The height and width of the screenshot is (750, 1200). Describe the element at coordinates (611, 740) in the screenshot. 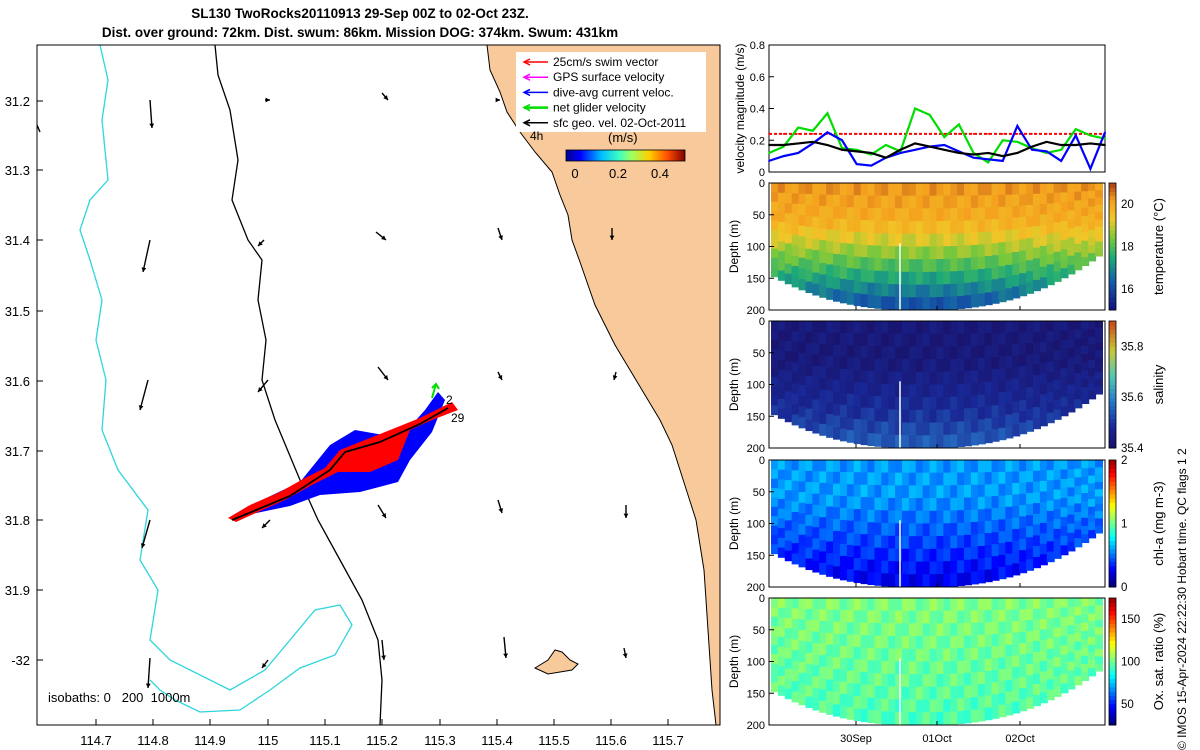

I see `map-x-tick-label: 115.6` at that location.